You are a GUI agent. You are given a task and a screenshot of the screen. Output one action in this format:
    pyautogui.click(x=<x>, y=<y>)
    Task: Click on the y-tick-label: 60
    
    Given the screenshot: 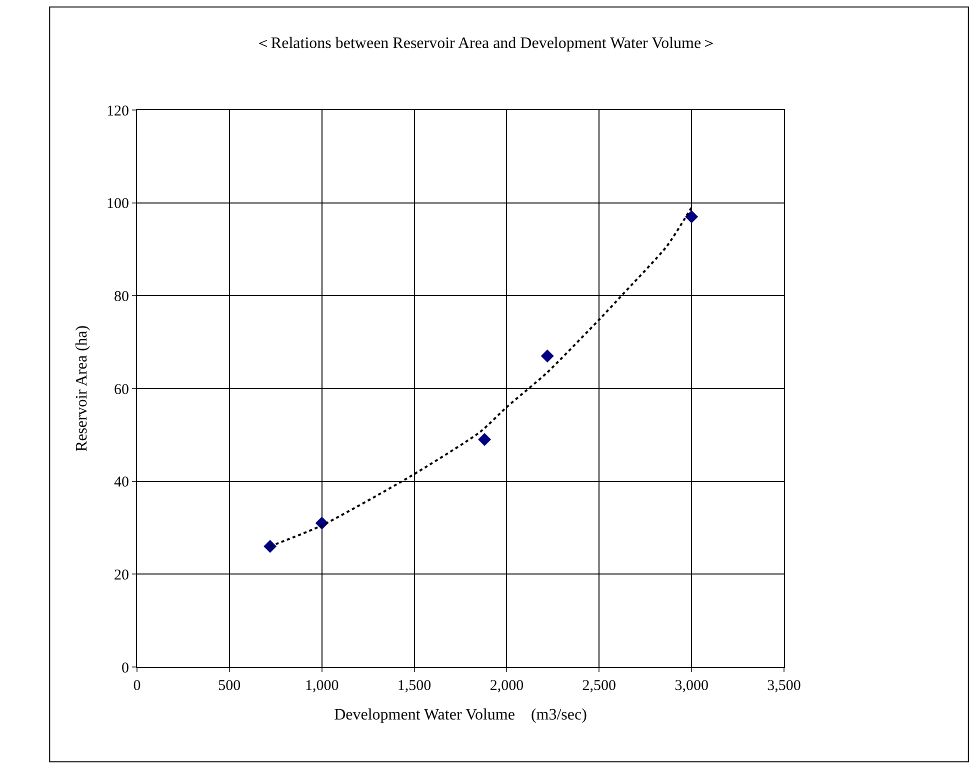 What is the action you would take?
    pyautogui.click(x=121, y=390)
    